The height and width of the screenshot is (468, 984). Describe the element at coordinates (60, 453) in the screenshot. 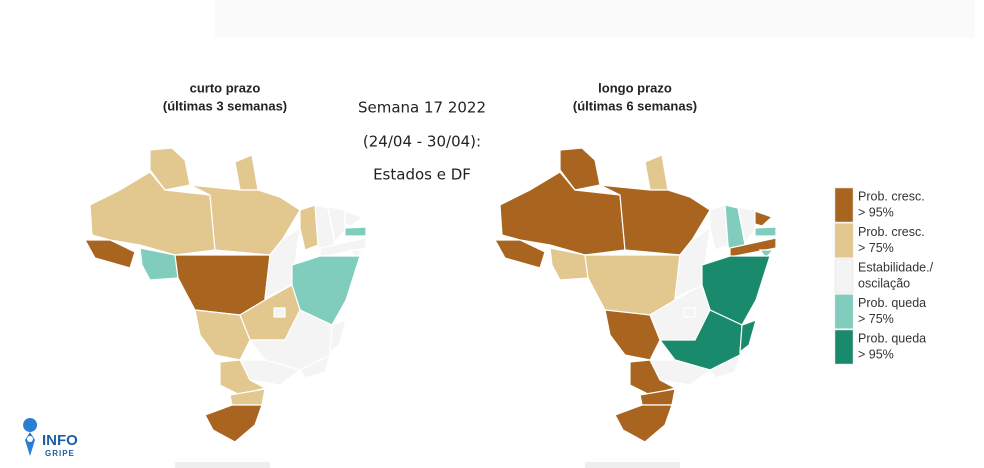

I see `logo-text: GRIPE` at that location.